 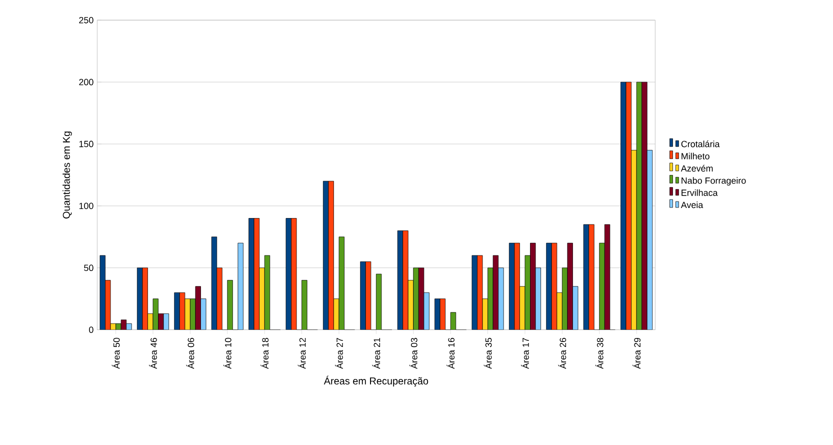 What do you see at coordinates (692, 205) in the screenshot?
I see `legend-label: Aveia` at bounding box center [692, 205].